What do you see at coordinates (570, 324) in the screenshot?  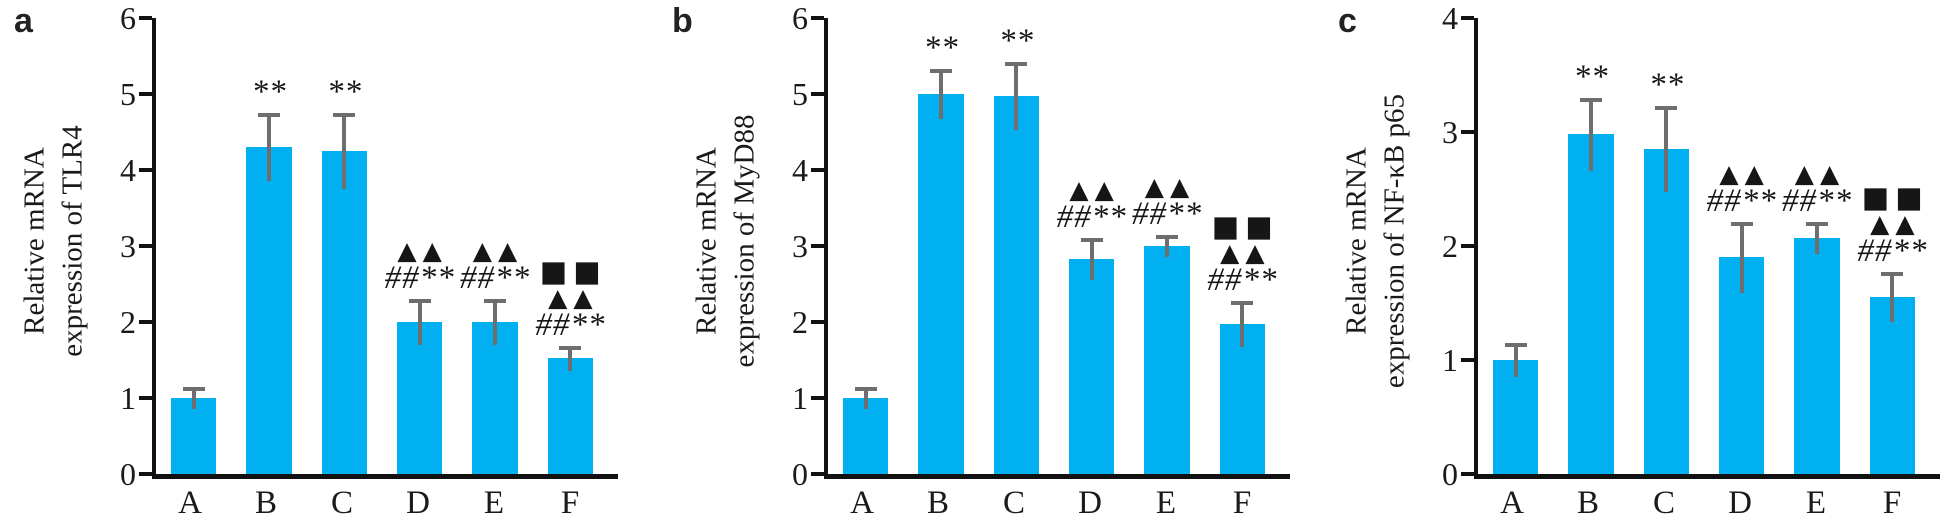 I see `annotation-sig-F: ##**` at bounding box center [570, 324].